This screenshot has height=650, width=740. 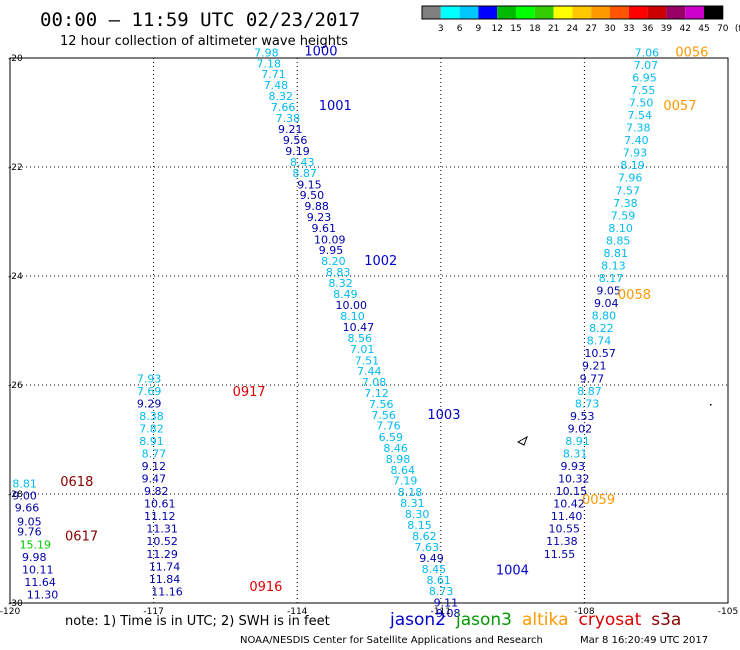 I want to click on swh-value: 6.59, so click(x=391, y=437).